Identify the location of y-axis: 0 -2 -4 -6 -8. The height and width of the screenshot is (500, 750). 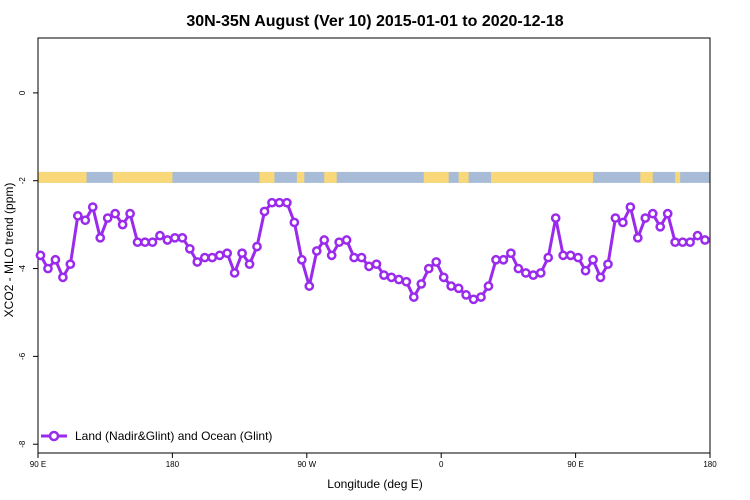
(28, 269).